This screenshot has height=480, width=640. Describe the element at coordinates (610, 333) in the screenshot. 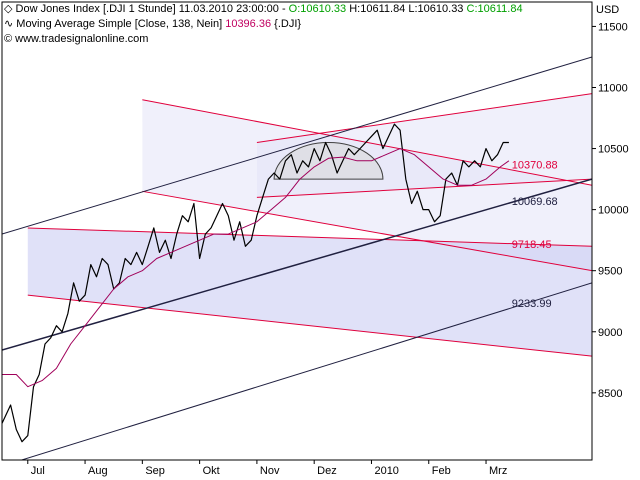

I see `y-tick-label-9000: 9000` at that location.